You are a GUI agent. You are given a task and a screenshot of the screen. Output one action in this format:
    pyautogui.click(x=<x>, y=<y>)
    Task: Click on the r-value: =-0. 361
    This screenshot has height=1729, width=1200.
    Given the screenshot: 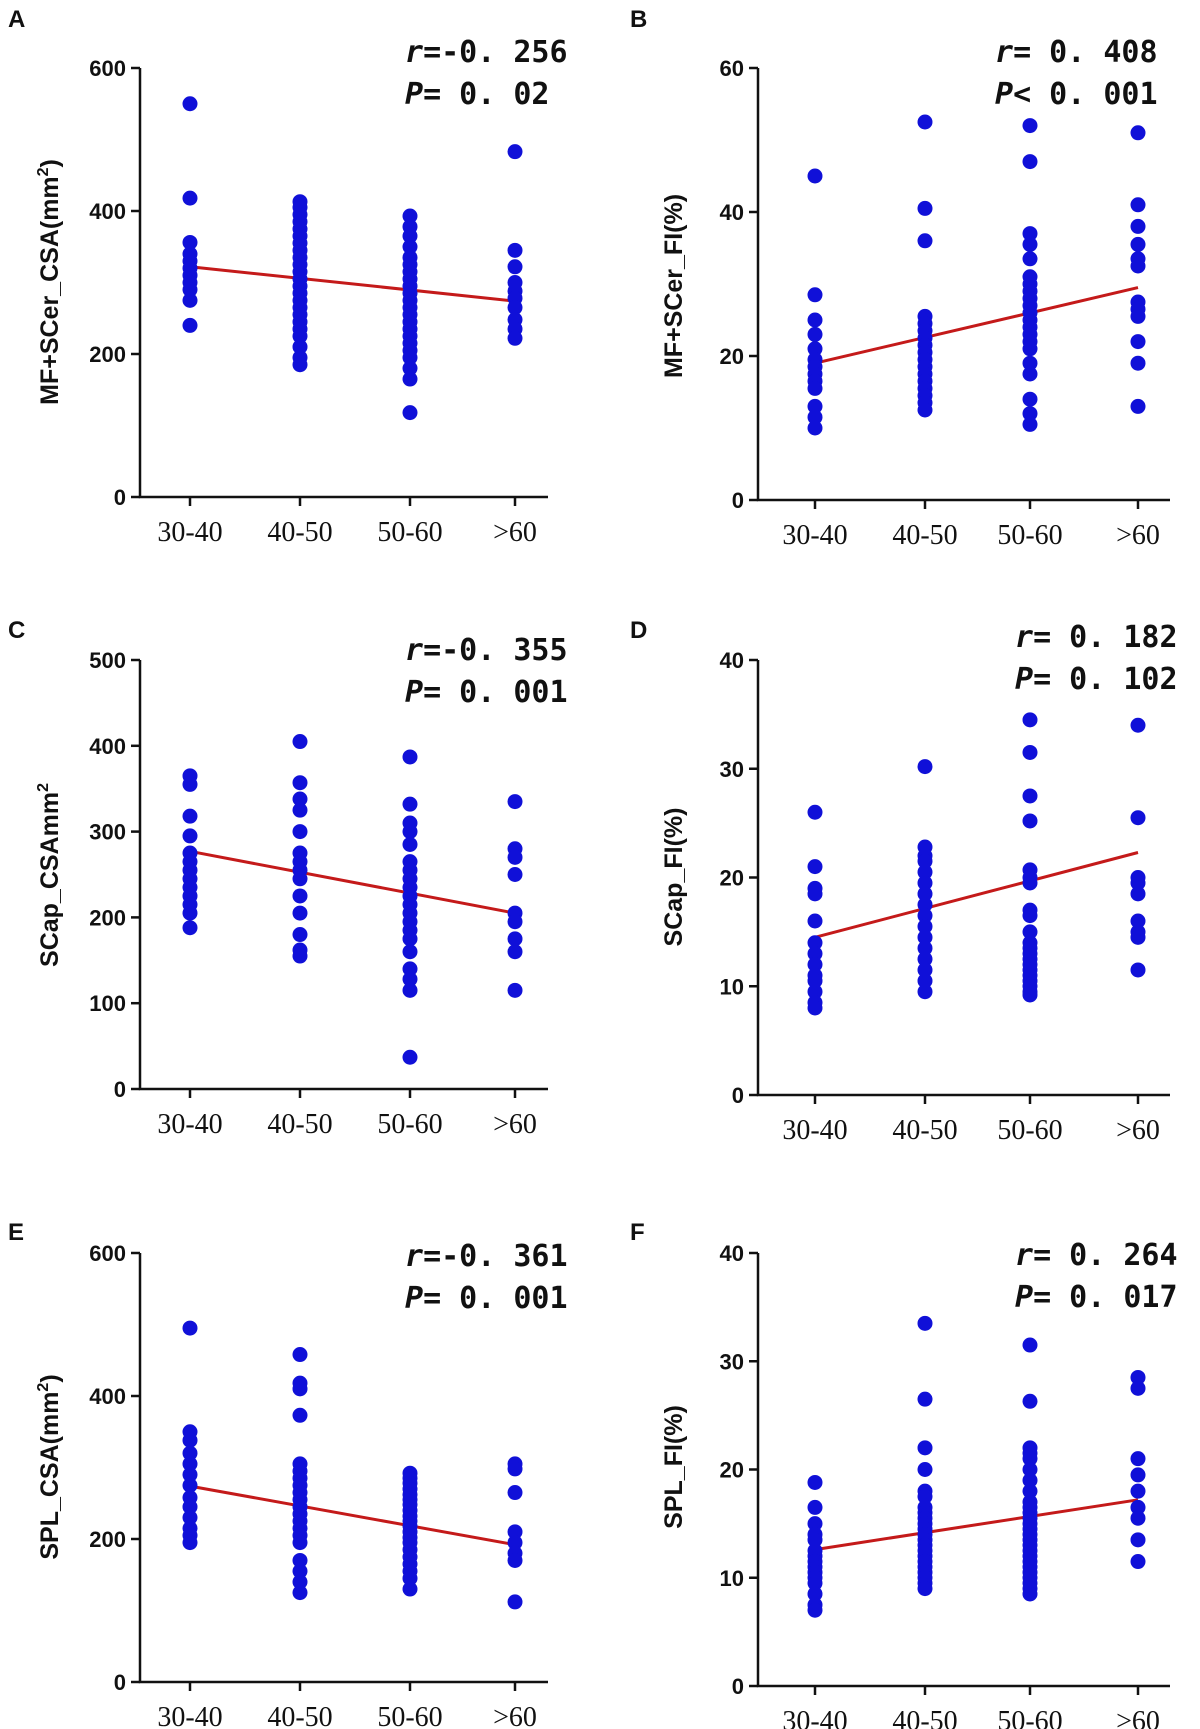 What is the action you would take?
    pyautogui.click(x=495, y=1256)
    